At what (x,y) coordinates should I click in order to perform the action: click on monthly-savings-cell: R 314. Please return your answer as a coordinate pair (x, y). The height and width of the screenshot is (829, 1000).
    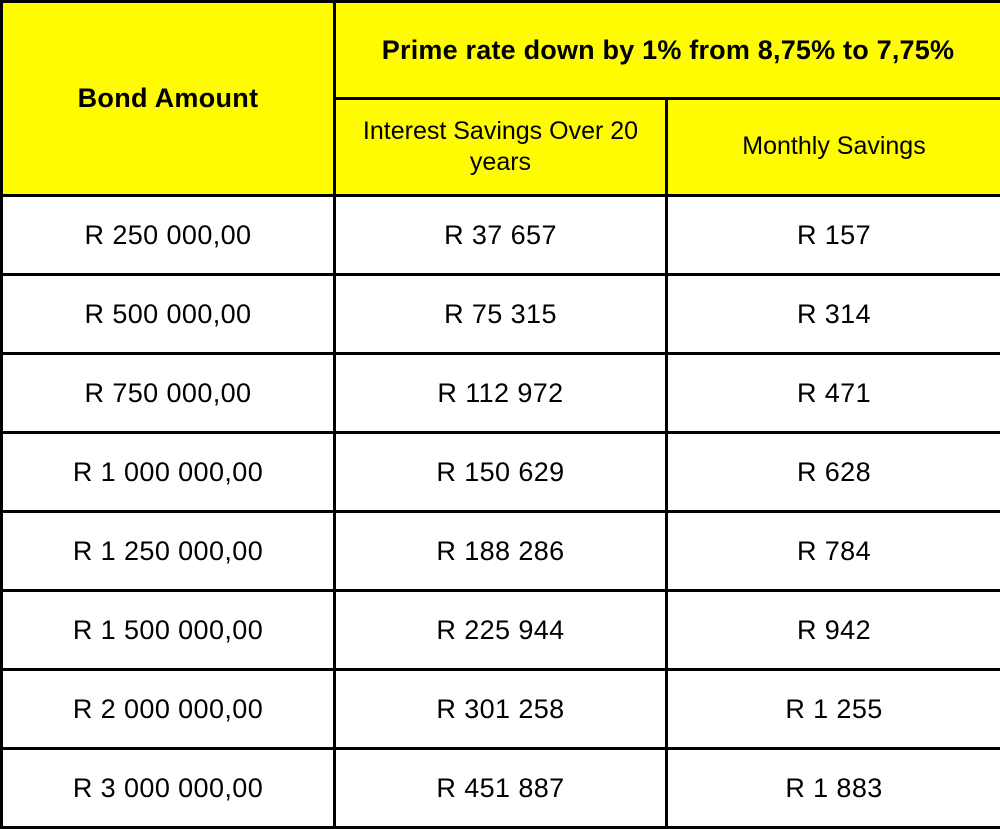
    Looking at the image, I should click on (833, 314).